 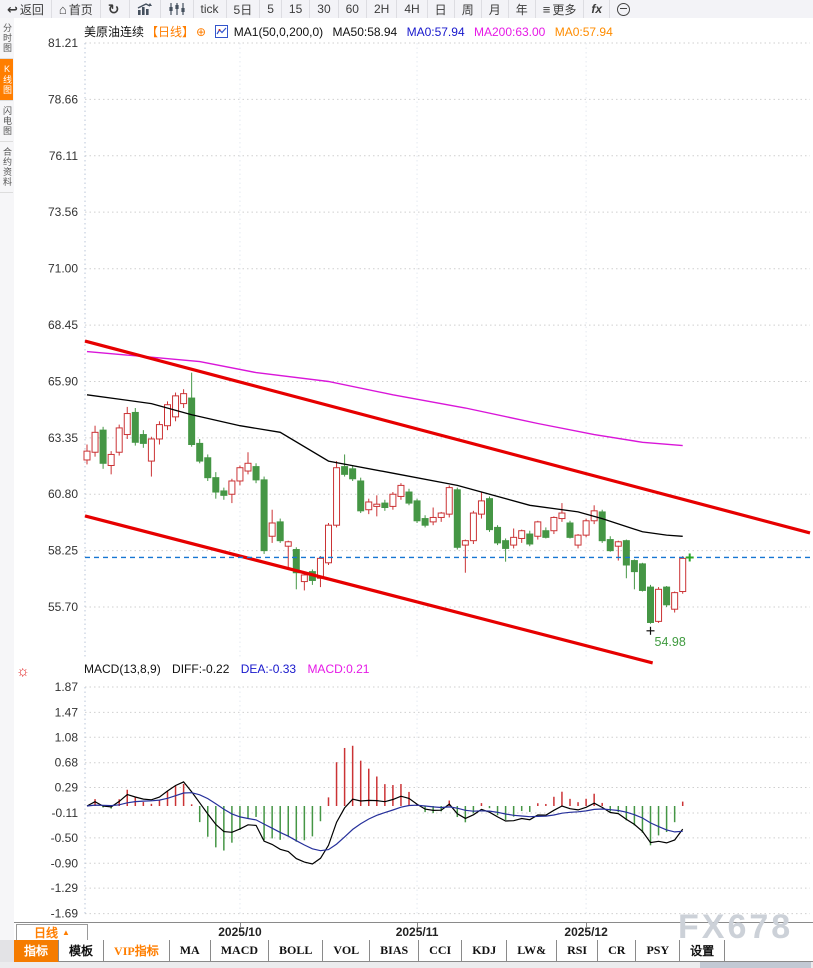 What do you see at coordinates (12, 9) in the screenshot?
I see `back-arrow-icon: ↩` at bounding box center [12, 9].